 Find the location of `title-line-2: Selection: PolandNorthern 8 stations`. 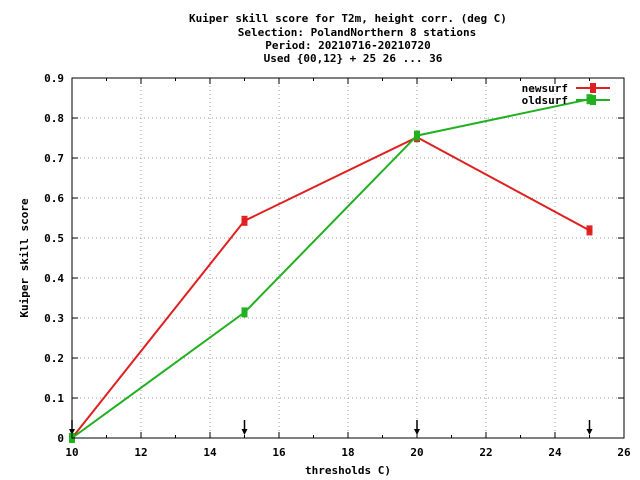

title-line-2: Selection: PolandNorthern 8 stations is located at coordinates (357, 32).